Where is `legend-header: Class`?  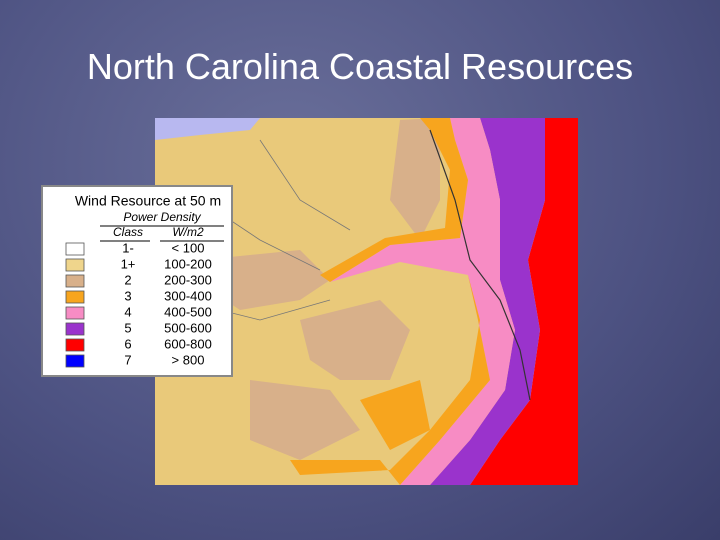 legend-header: Class is located at coordinates (128, 232).